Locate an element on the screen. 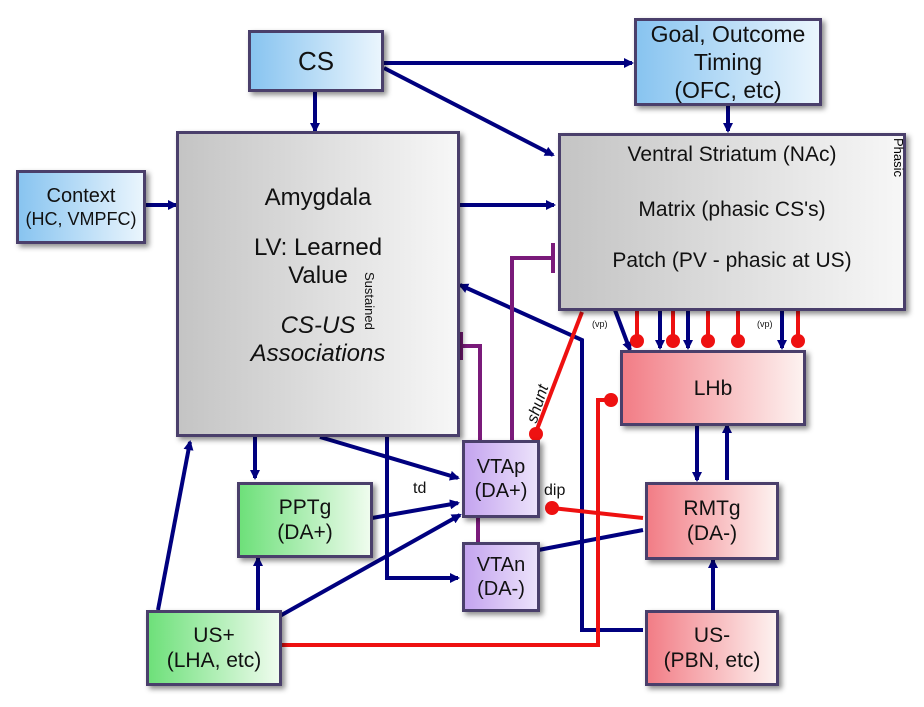 This screenshot has height=707, width=924. amygdala-csus-line-2: Associations is located at coordinates (318, 353).